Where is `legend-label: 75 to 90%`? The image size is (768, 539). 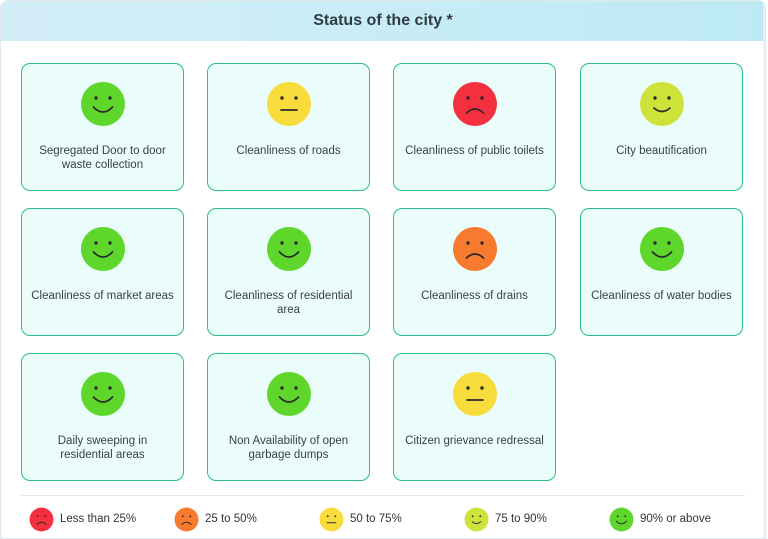 legend-label: 75 to 90% is located at coordinates (521, 519).